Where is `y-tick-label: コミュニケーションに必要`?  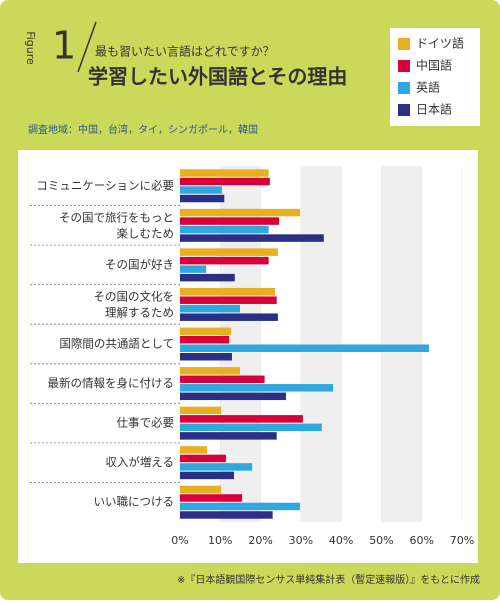
y-tick-label: コミュニケーションに必要 is located at coordinates (105, 185).